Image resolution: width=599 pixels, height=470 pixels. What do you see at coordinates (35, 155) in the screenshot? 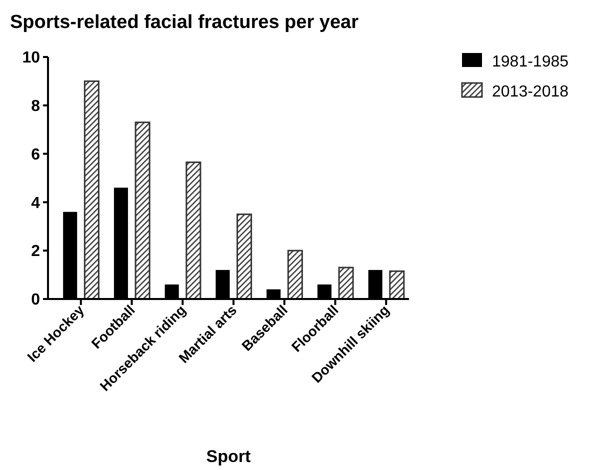
I see `y-tick-label: 6` at bounding box center [35, 155].